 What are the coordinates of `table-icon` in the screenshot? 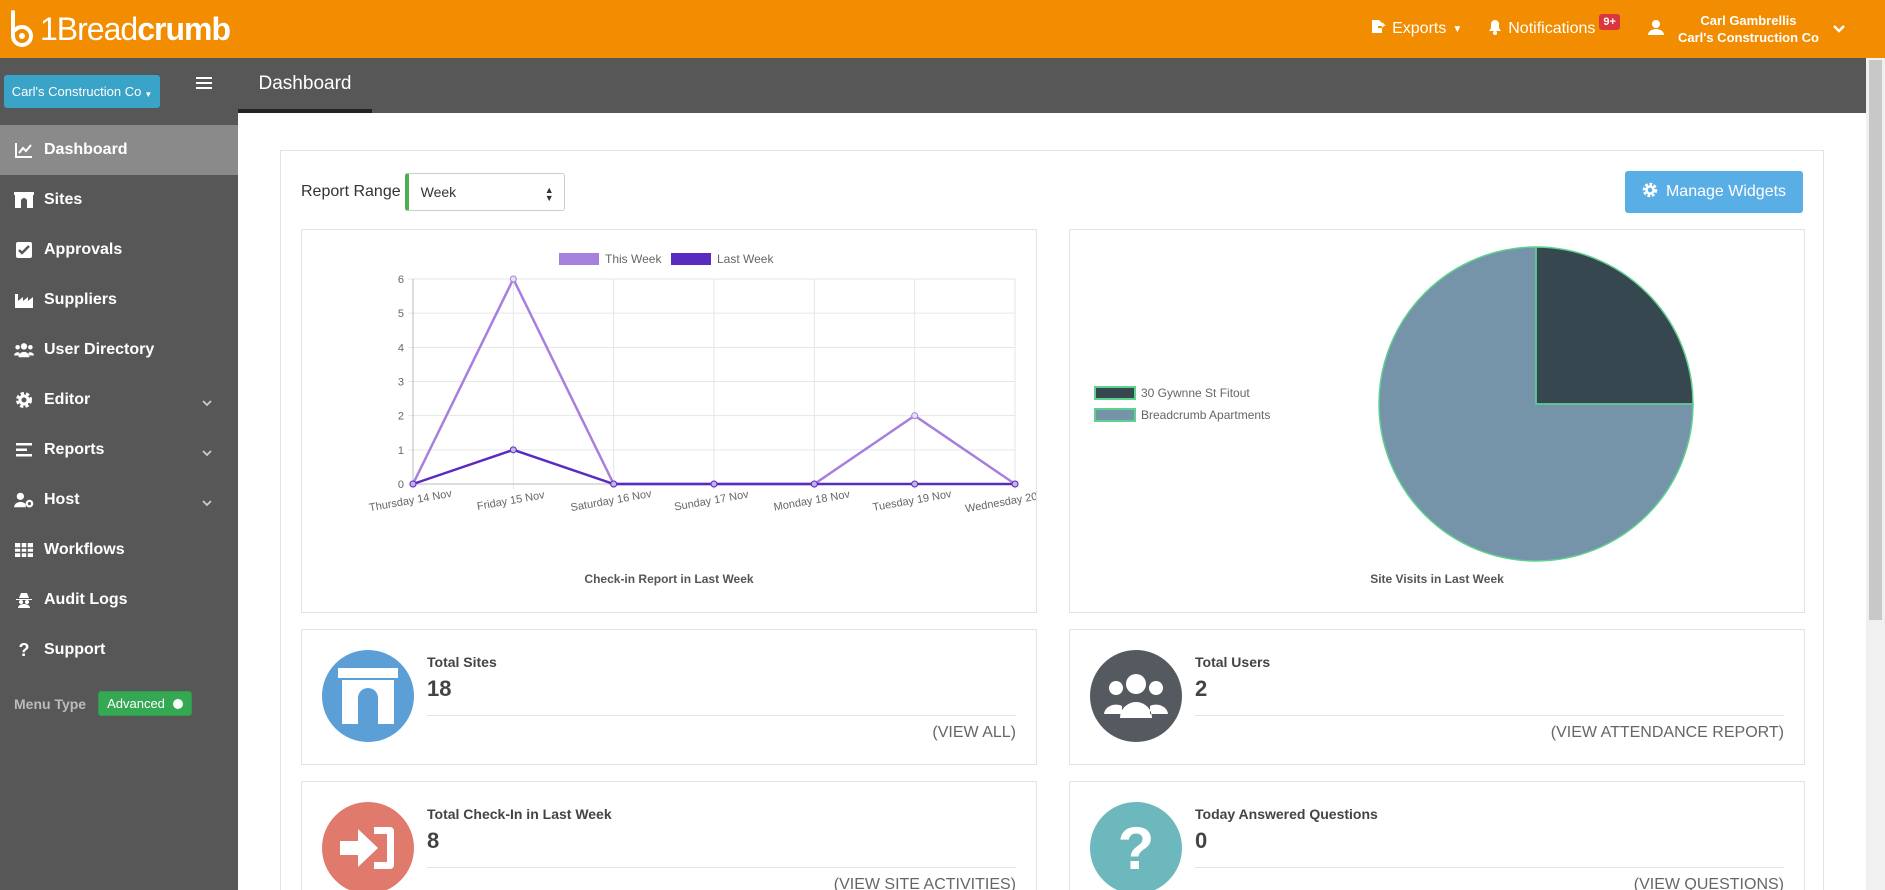 It's located at (24, 550).